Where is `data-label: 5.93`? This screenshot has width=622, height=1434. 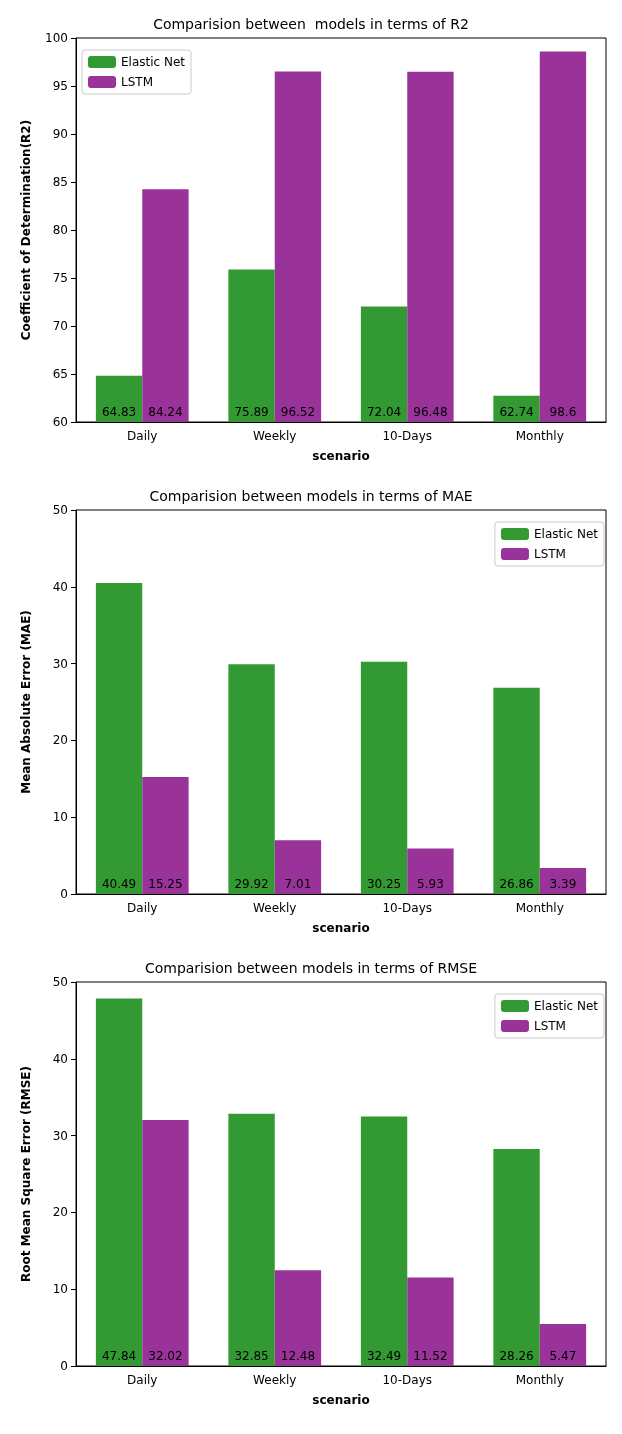 data-label: 5.93 is located at coordinates (430, 884).